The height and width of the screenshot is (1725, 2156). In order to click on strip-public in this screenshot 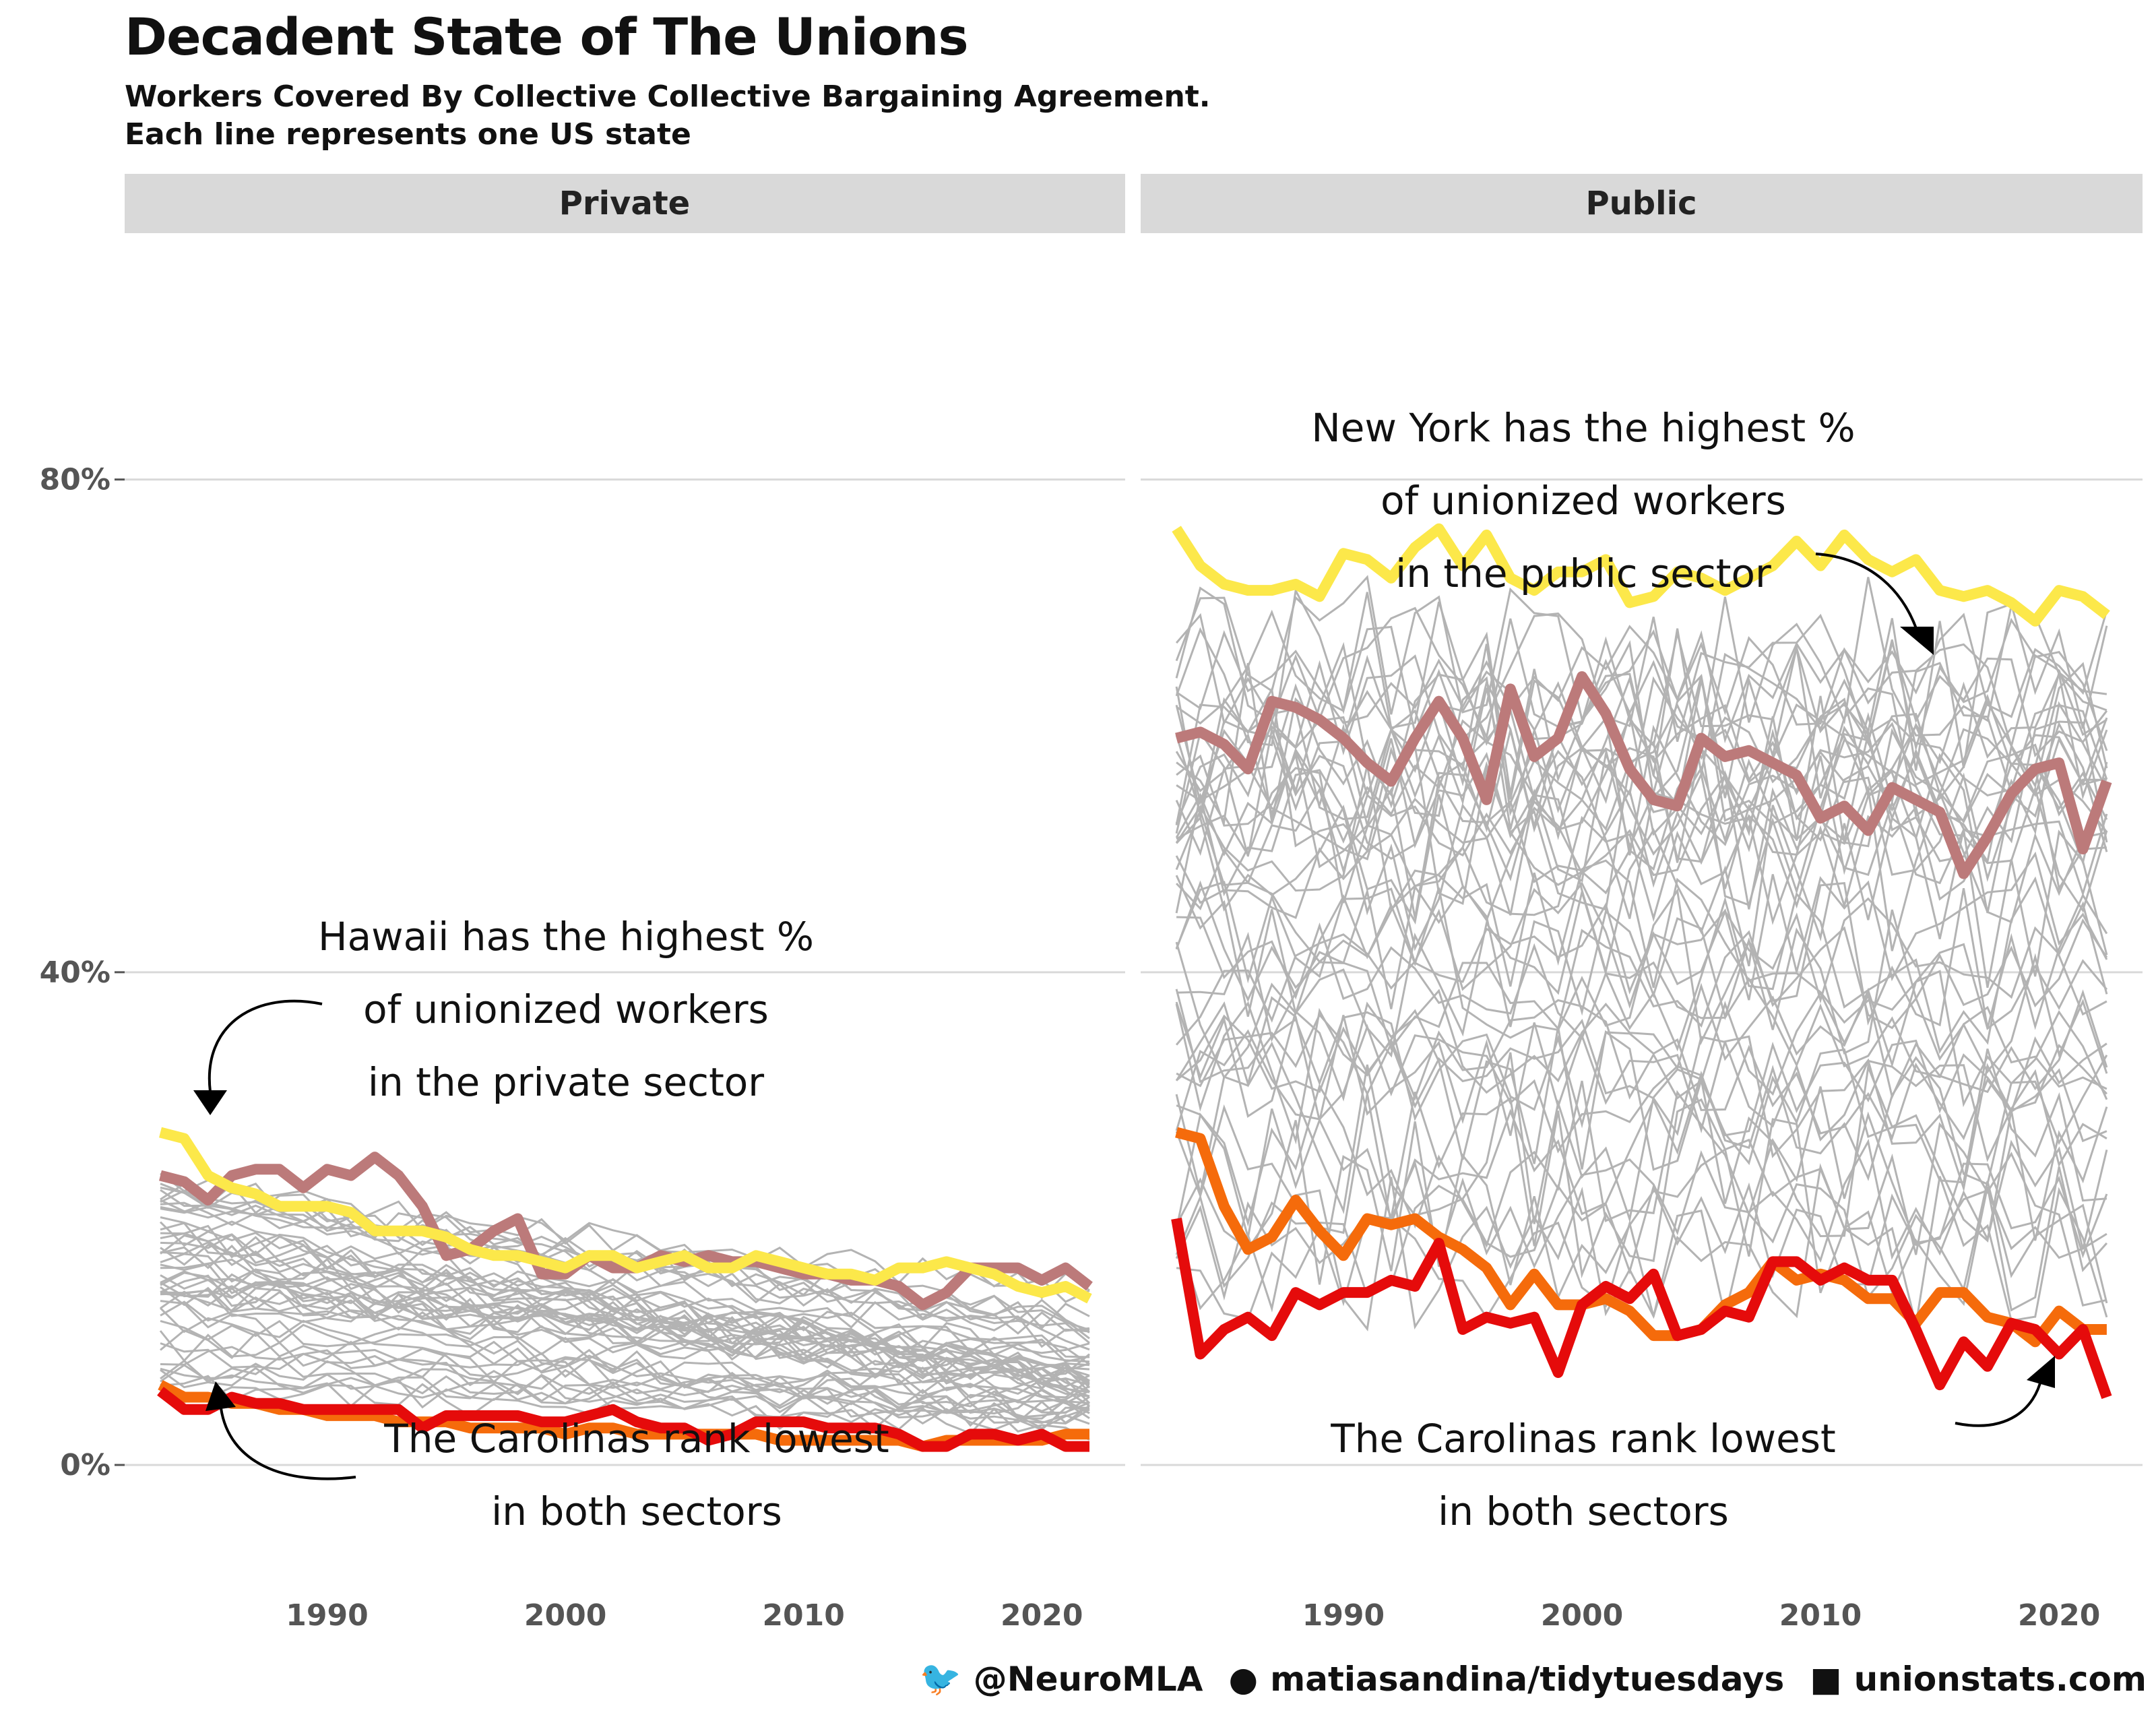, I will do `click(1642, 203)`.